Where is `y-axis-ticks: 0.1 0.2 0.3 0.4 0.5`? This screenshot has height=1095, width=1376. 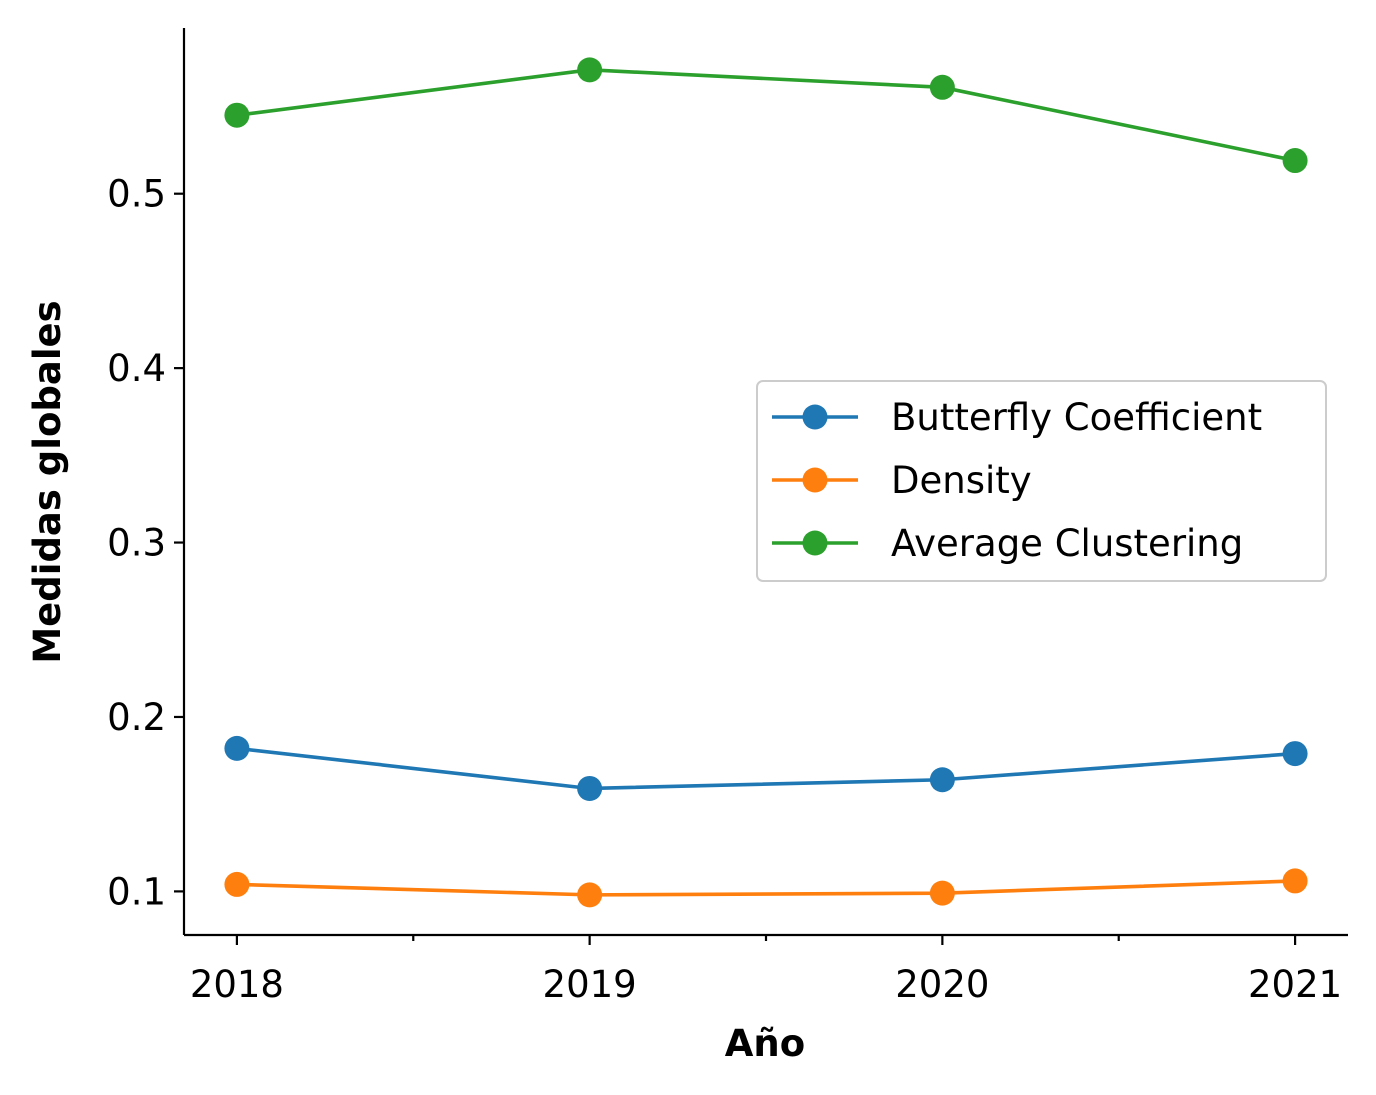 y-axis-ticks: 0.1 0.2 0.3 0.4 0.5 is located at coordinates (145, 543).